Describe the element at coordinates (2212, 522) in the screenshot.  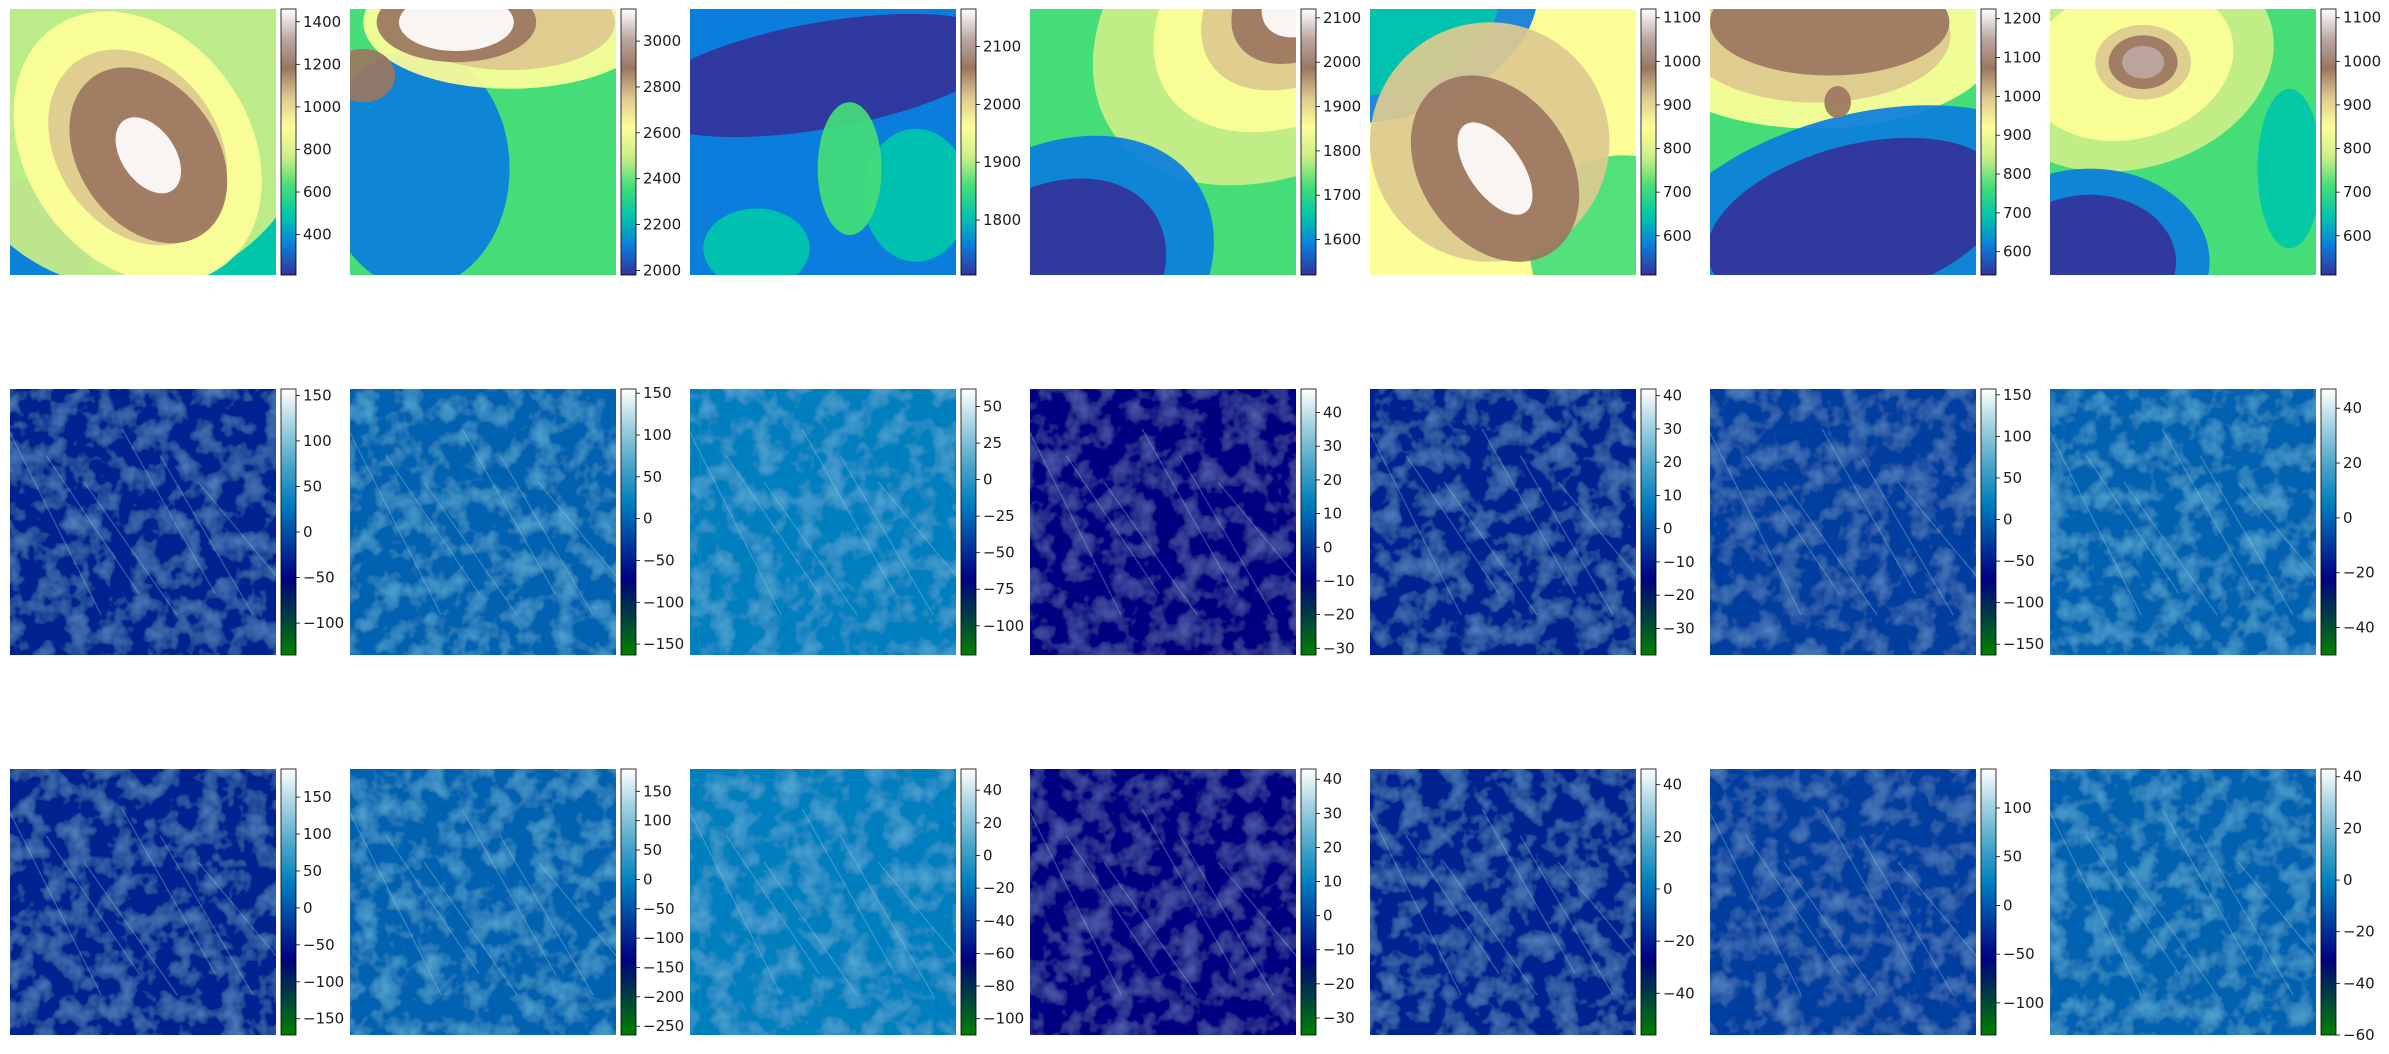
I see `panel-r1-c6: −40 −20 0 20 40` at that location.